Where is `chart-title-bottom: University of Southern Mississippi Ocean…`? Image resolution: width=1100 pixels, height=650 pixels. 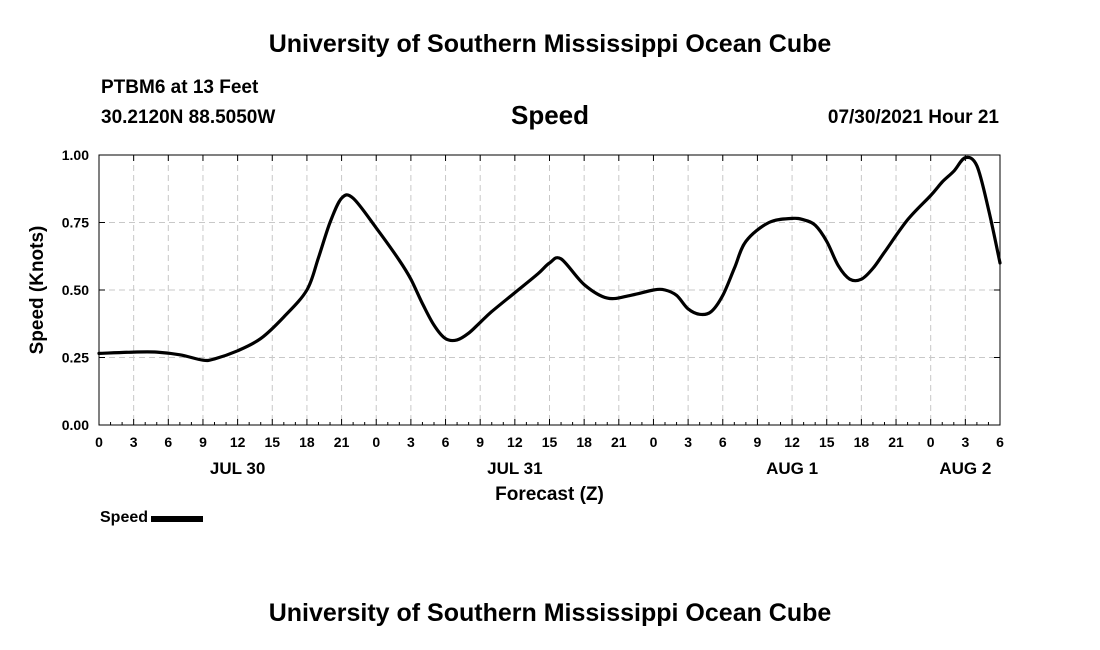 chart-title-bottom: University of Southern Mississippi Ocean… is located at coordinates (550, 613).